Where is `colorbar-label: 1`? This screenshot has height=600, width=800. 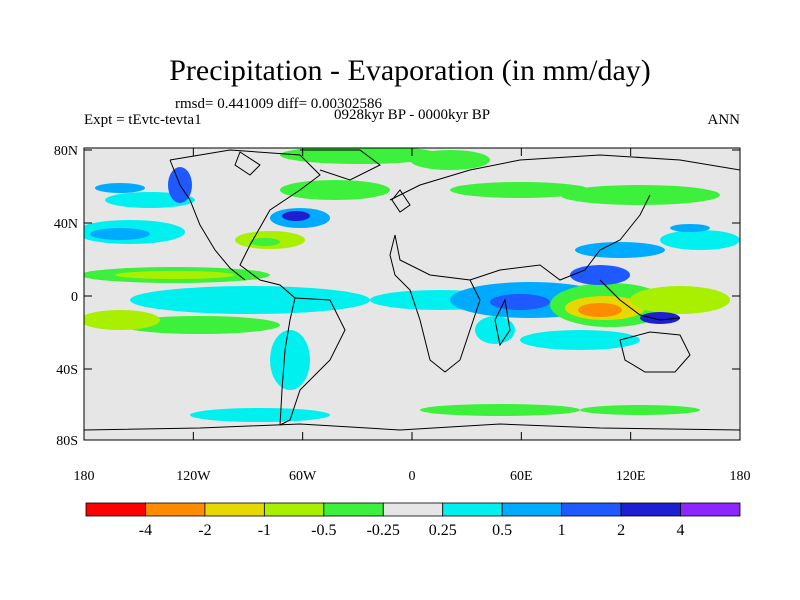
colorbar-label: 1 is located at coordinates (562, 530).